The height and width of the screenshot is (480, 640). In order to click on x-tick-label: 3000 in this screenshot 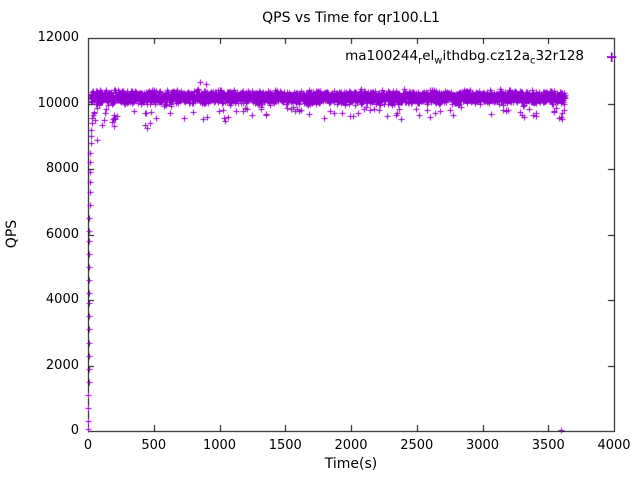, I will do `click(482, 445)`.